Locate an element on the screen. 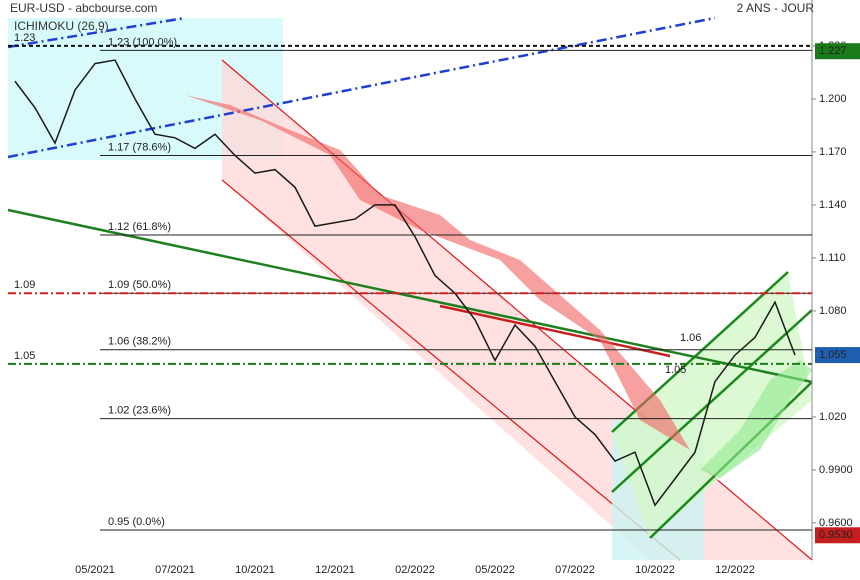  x-tick-label: 10/2021 is located at coordinates (255, 570).